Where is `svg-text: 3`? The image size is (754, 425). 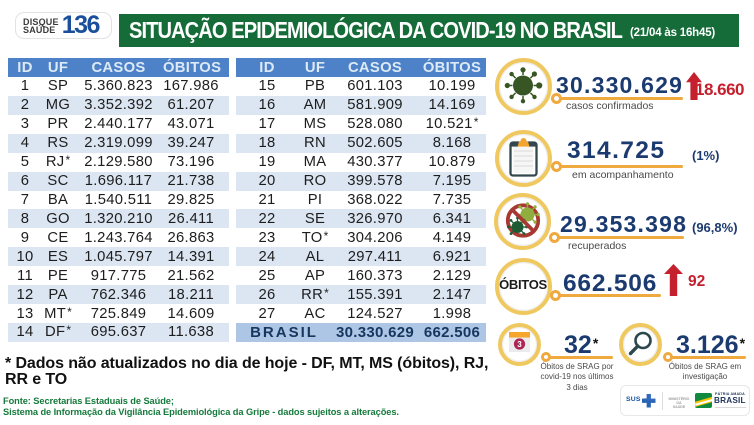 svg-text: 3 is located at coordinates (519, 344).